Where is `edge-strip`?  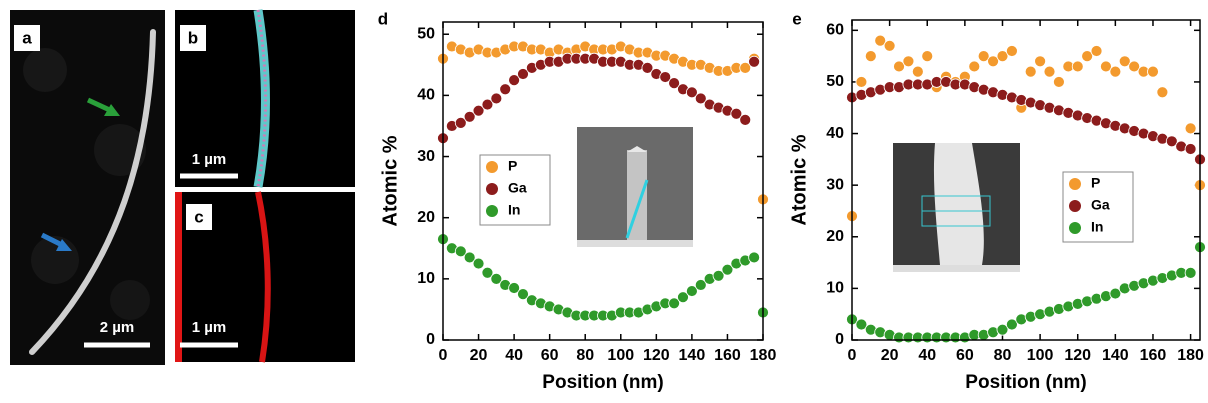 edge-strip is located at coordinates (178, 277).